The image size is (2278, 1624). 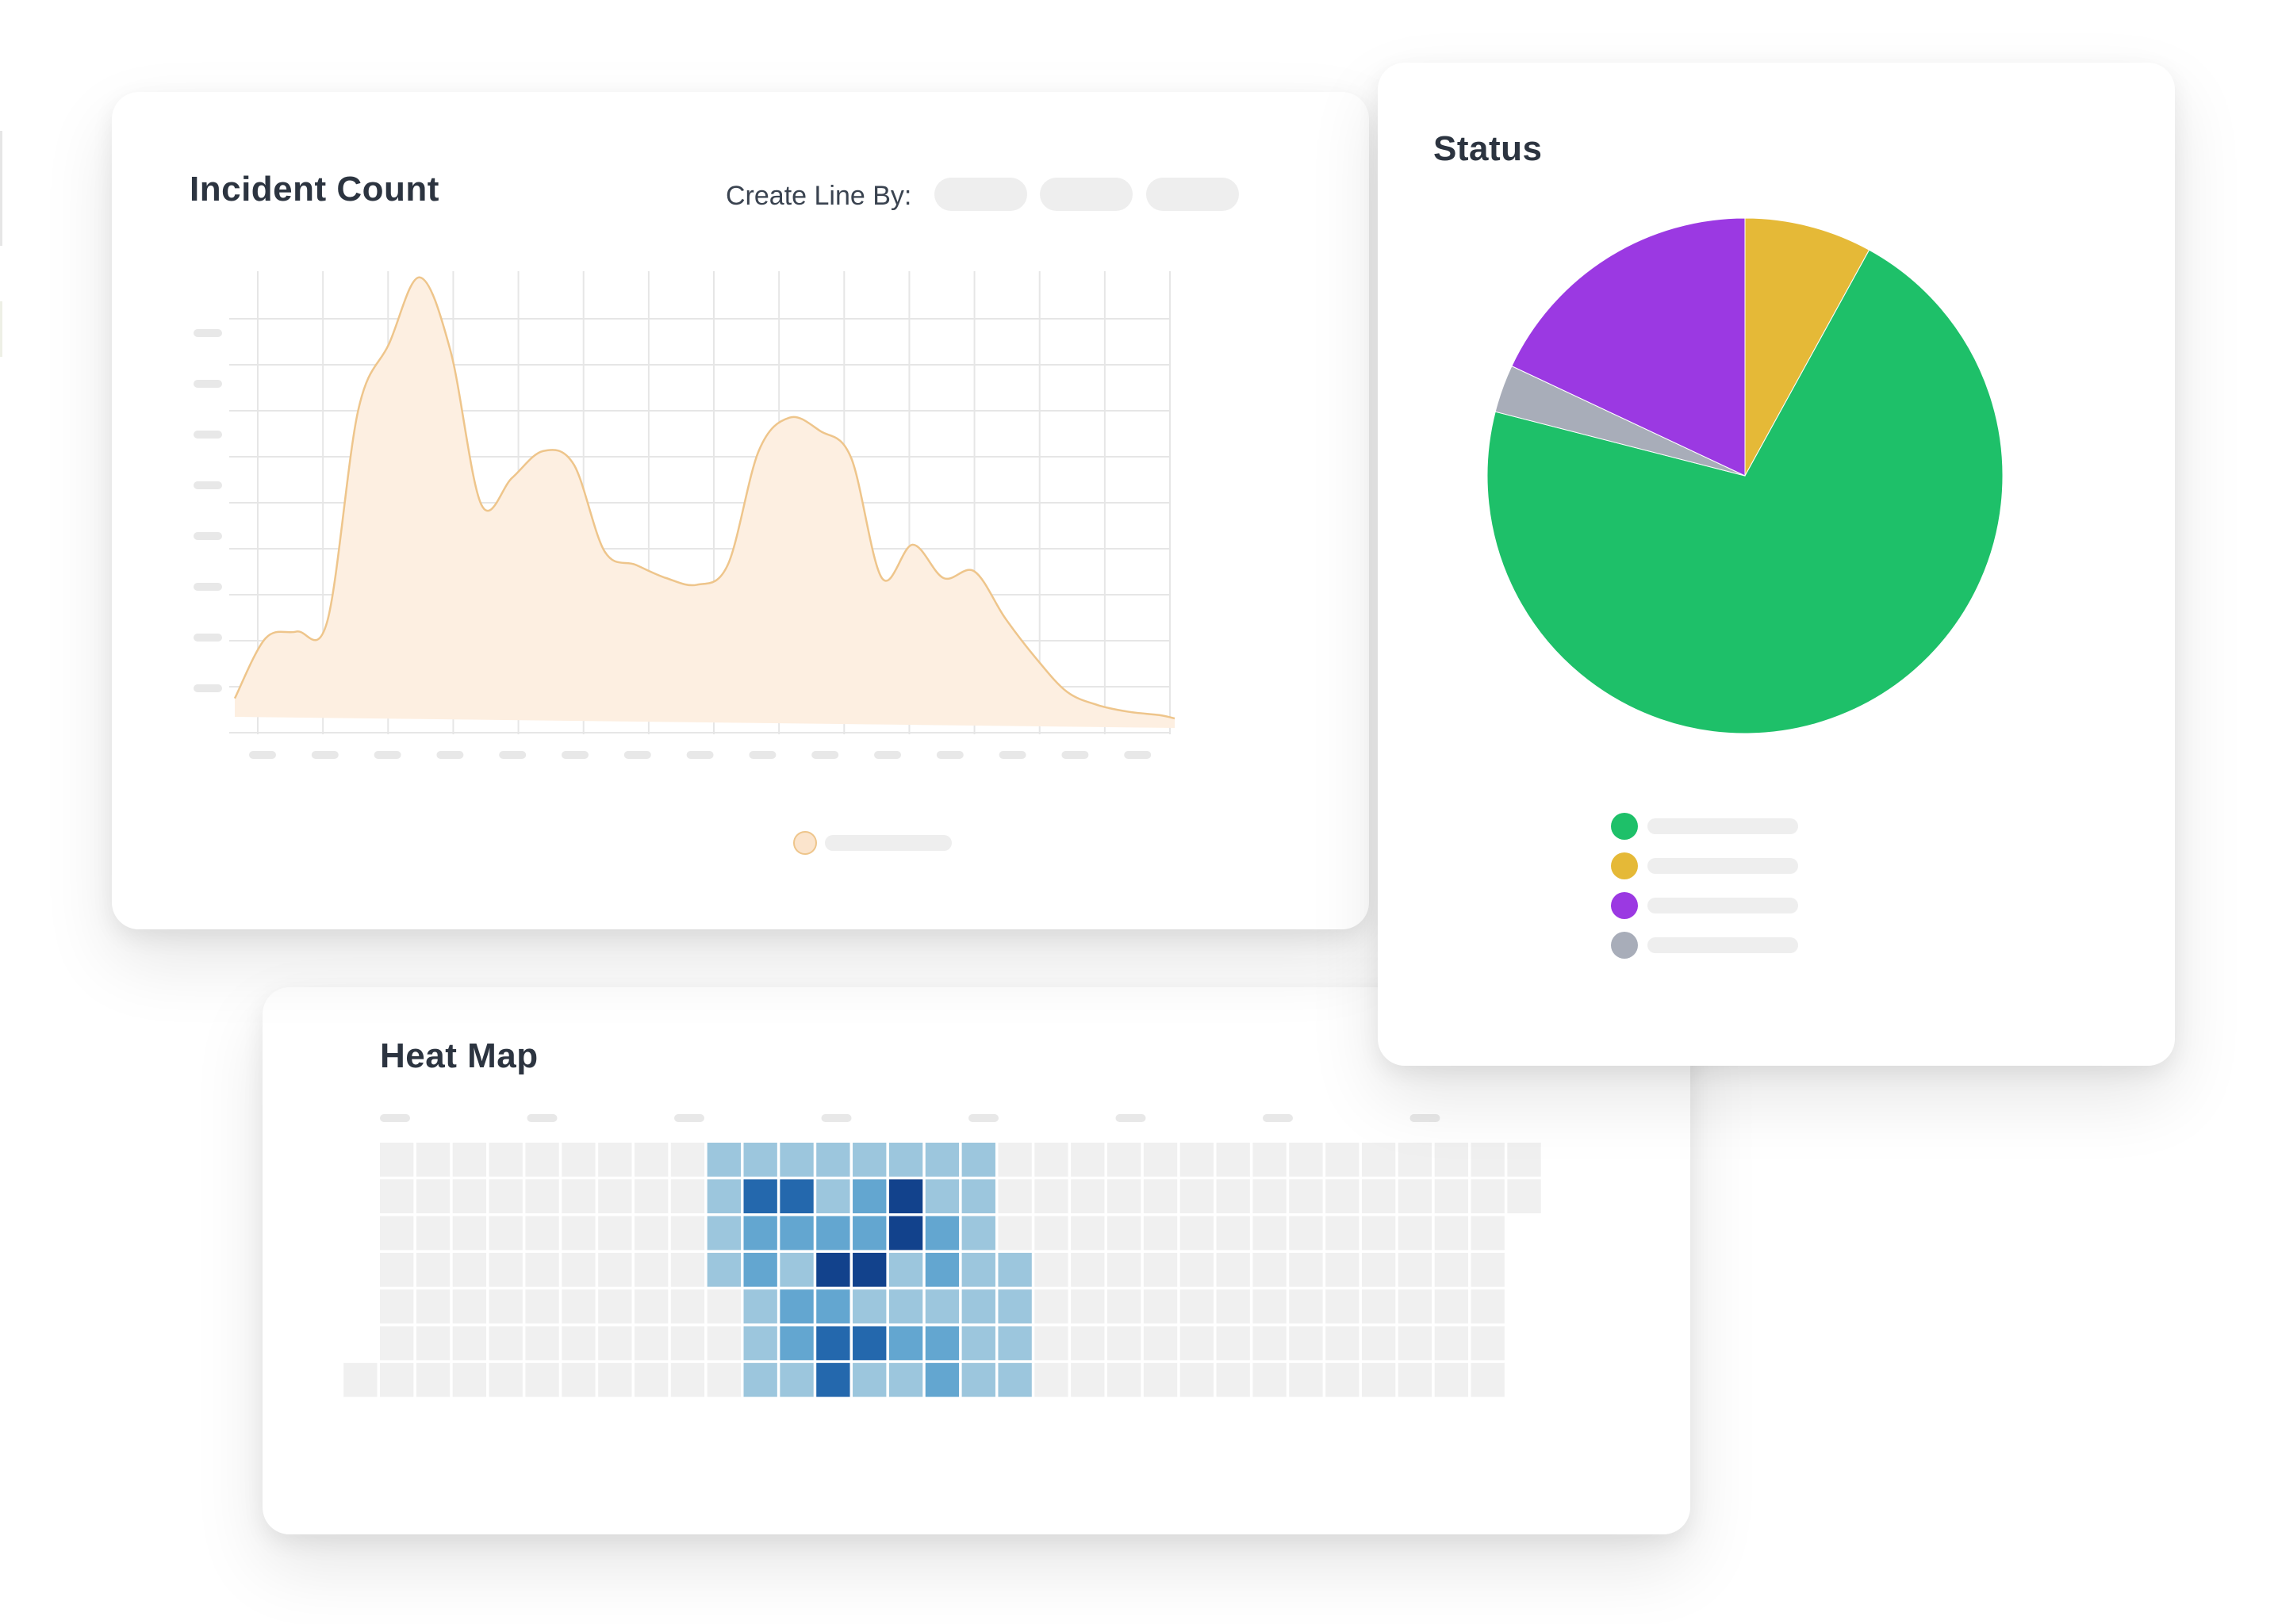 What do you see at coordinates (1, 329) in the screenshot?
I see `partial-edge-mark` at bounding box center [1, 329].